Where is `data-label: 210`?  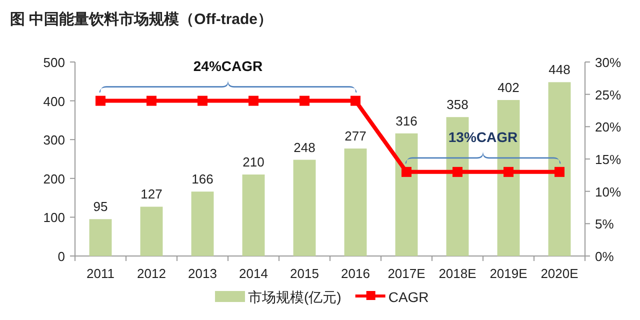 data-label: 210 is located at coordinates (253, 162).